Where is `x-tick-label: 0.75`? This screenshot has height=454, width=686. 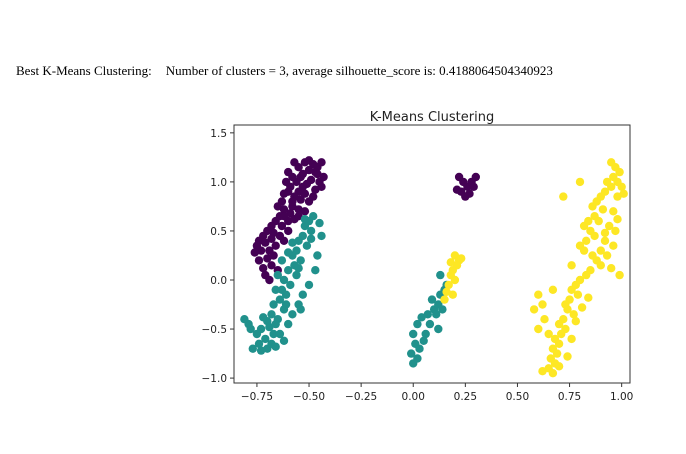
x-tick-label: 0.75 is located at coordinates (569, 397).